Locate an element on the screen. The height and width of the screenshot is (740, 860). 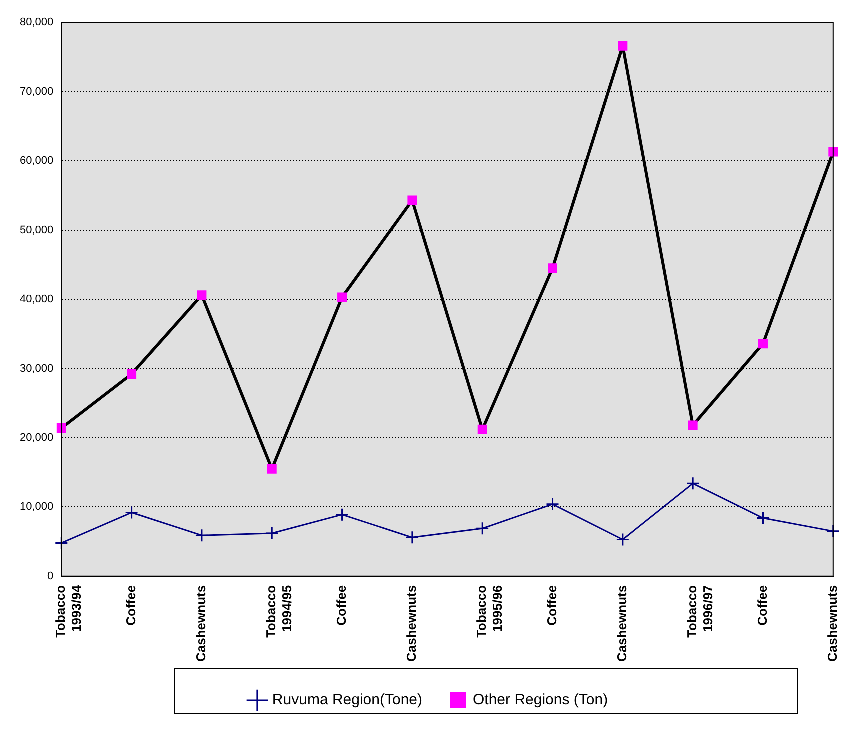
x-tick-label: Tobacco 1994/95 is located at coordinates (279, 611).